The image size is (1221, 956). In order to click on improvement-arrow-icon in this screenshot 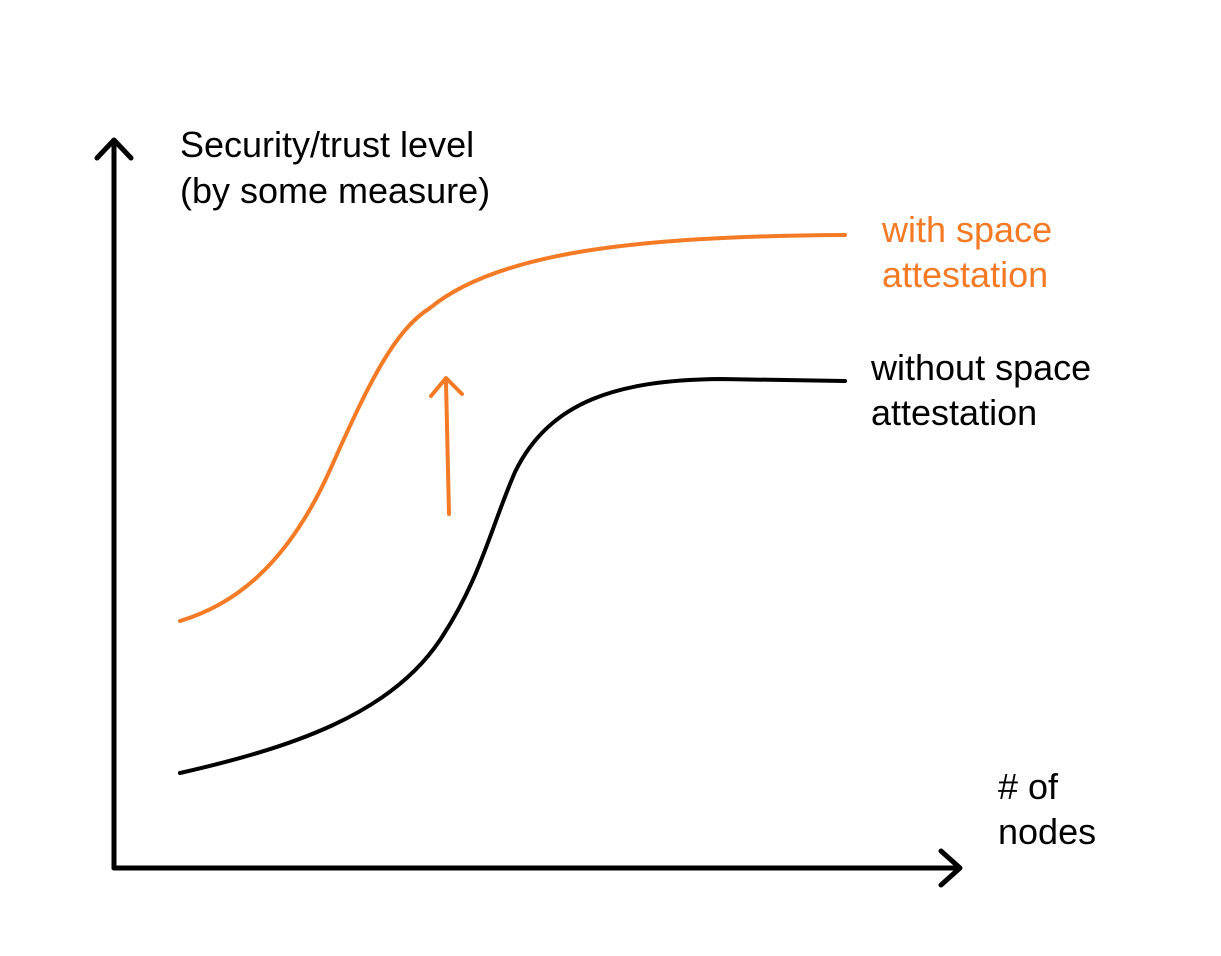, I will do `click(446, 446)`.